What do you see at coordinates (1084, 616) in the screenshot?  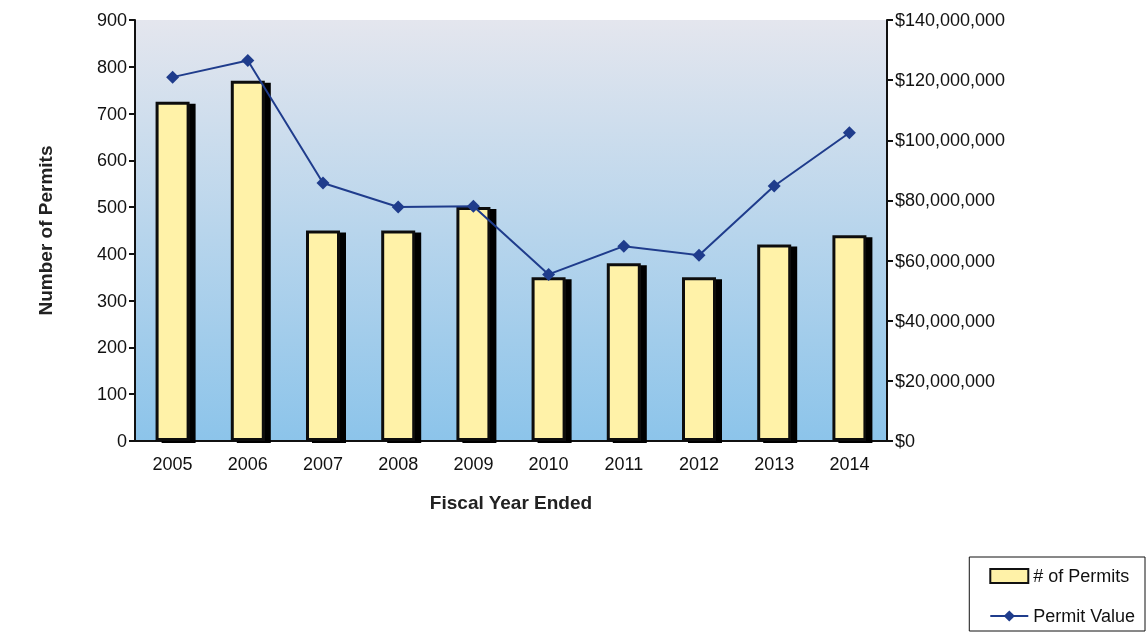 I see `legend-label: Permit Value` at bounding box center [1084, 616].